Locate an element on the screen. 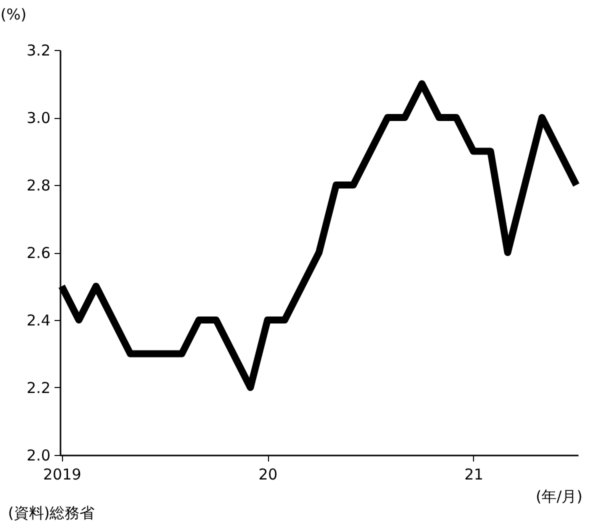 The height and width of the screenshot is (521, 589). y-tick-label: 2.4 is located at coordinates (38, 321).